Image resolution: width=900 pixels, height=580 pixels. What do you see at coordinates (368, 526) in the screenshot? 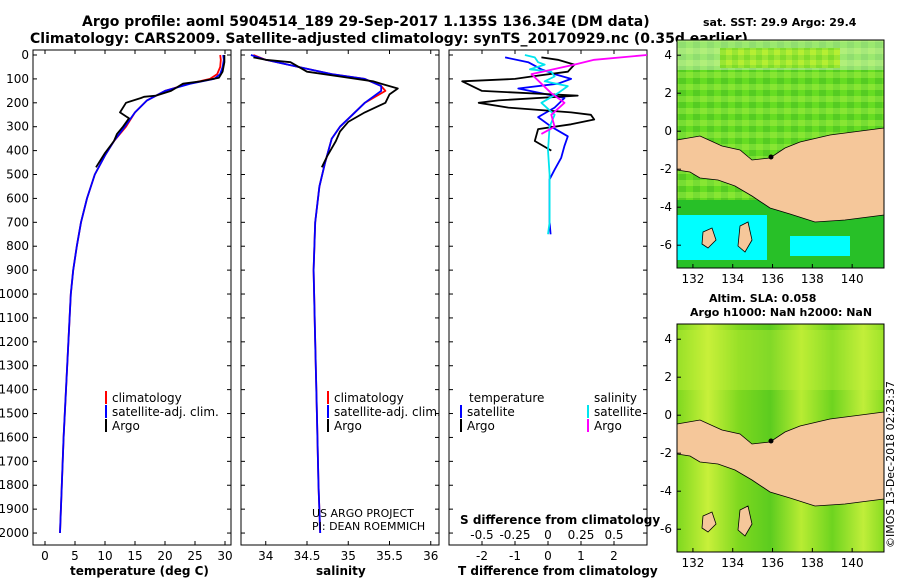
I see `credit-line2: PI: DEAN ROEMMICH` at bounding box center [368, 526].